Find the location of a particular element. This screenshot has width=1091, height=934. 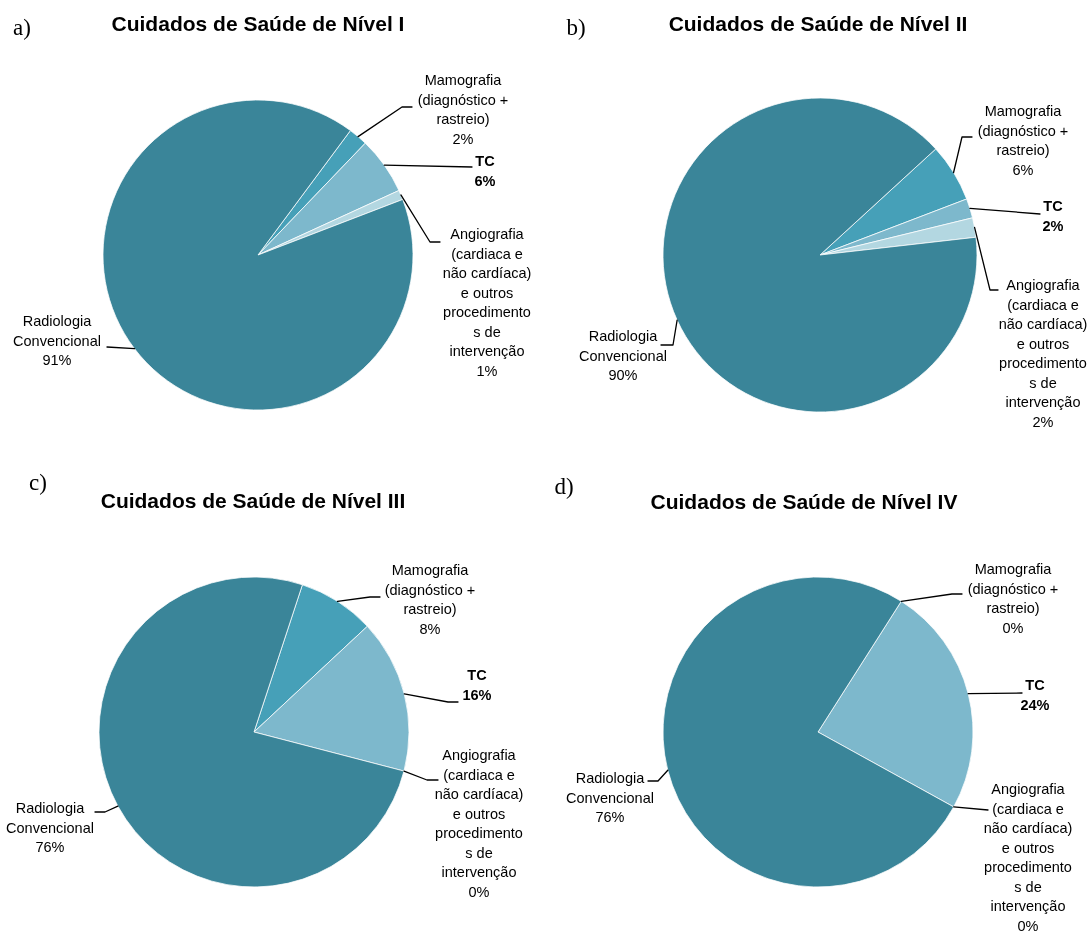

chart-title: Cuidados de Saúde de Nível I is located at coordinates (258, 23).